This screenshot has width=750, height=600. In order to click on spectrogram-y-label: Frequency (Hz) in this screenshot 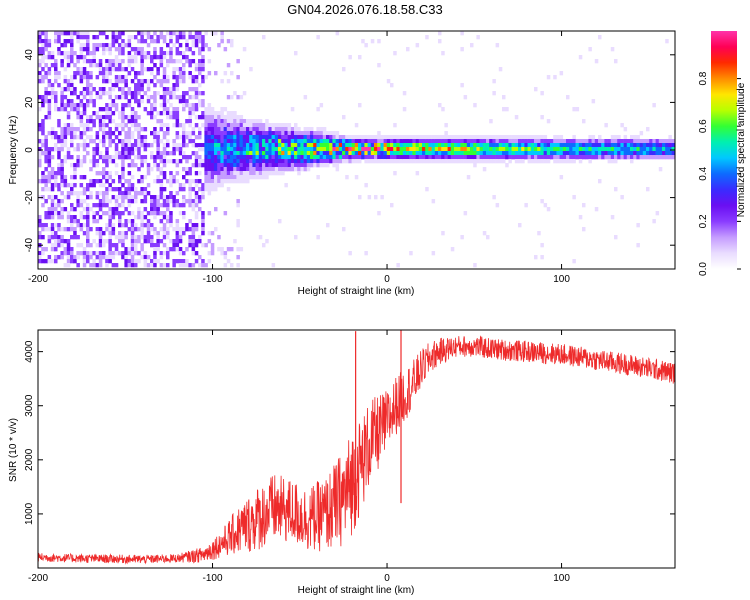, I will do `click(13, 150)`.